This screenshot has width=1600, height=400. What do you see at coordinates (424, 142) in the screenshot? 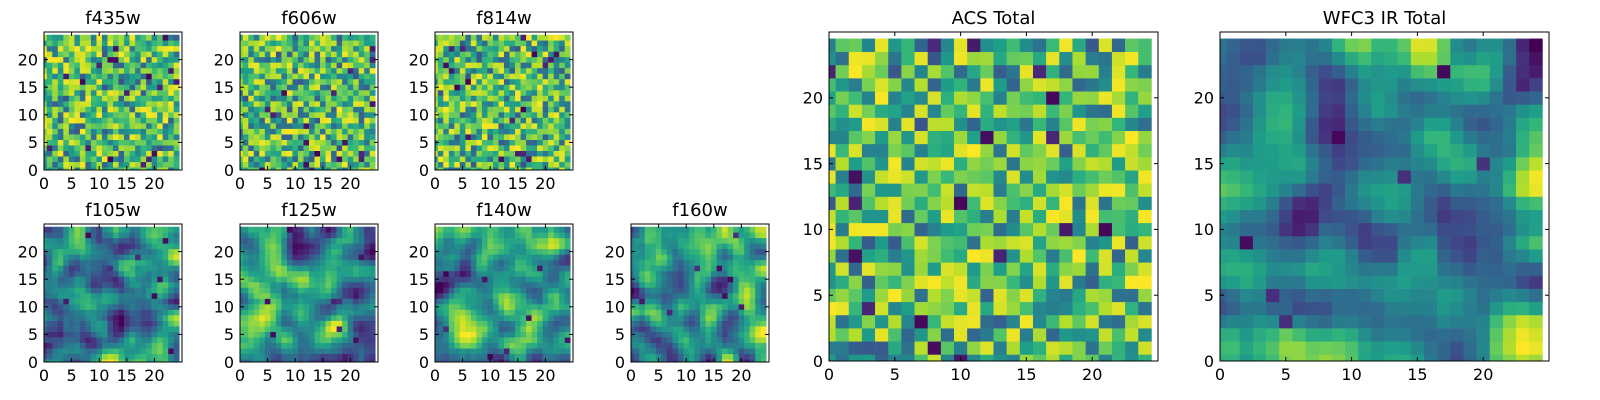
I see `y-tick-label: 5` at bounding box center [424, 142].